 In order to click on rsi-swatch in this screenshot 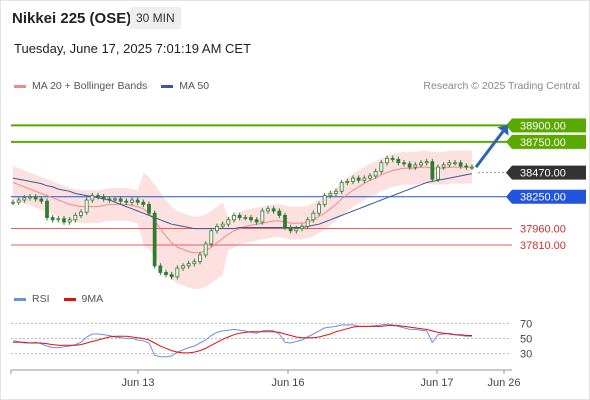, I will do `click(20, 299)`.